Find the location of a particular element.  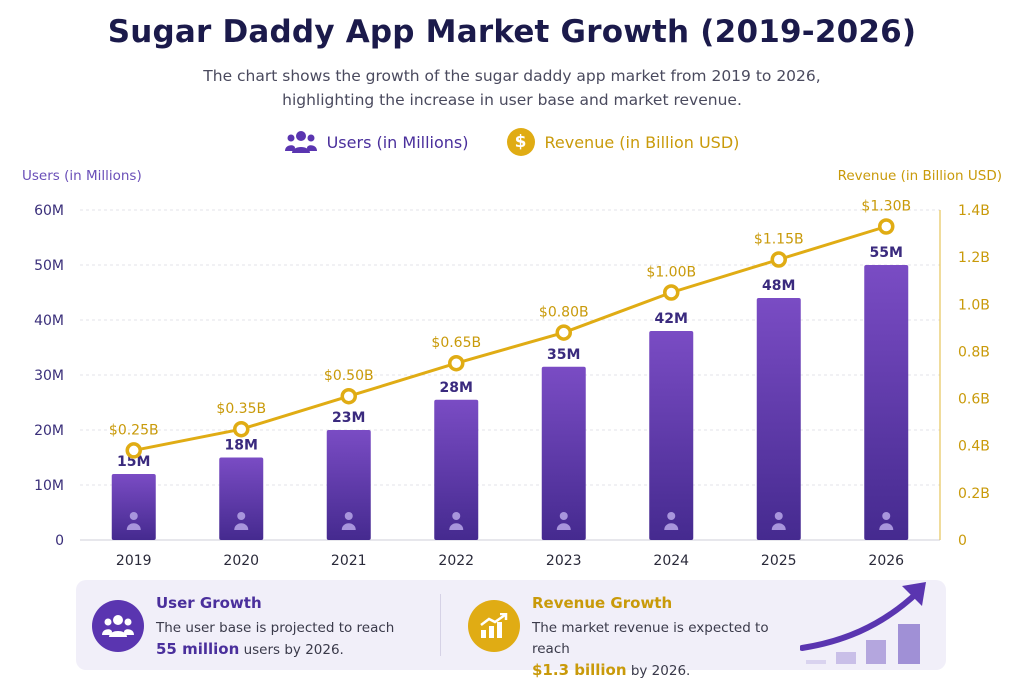

bar-data-label: 48M is located at coordinates (778, 286).